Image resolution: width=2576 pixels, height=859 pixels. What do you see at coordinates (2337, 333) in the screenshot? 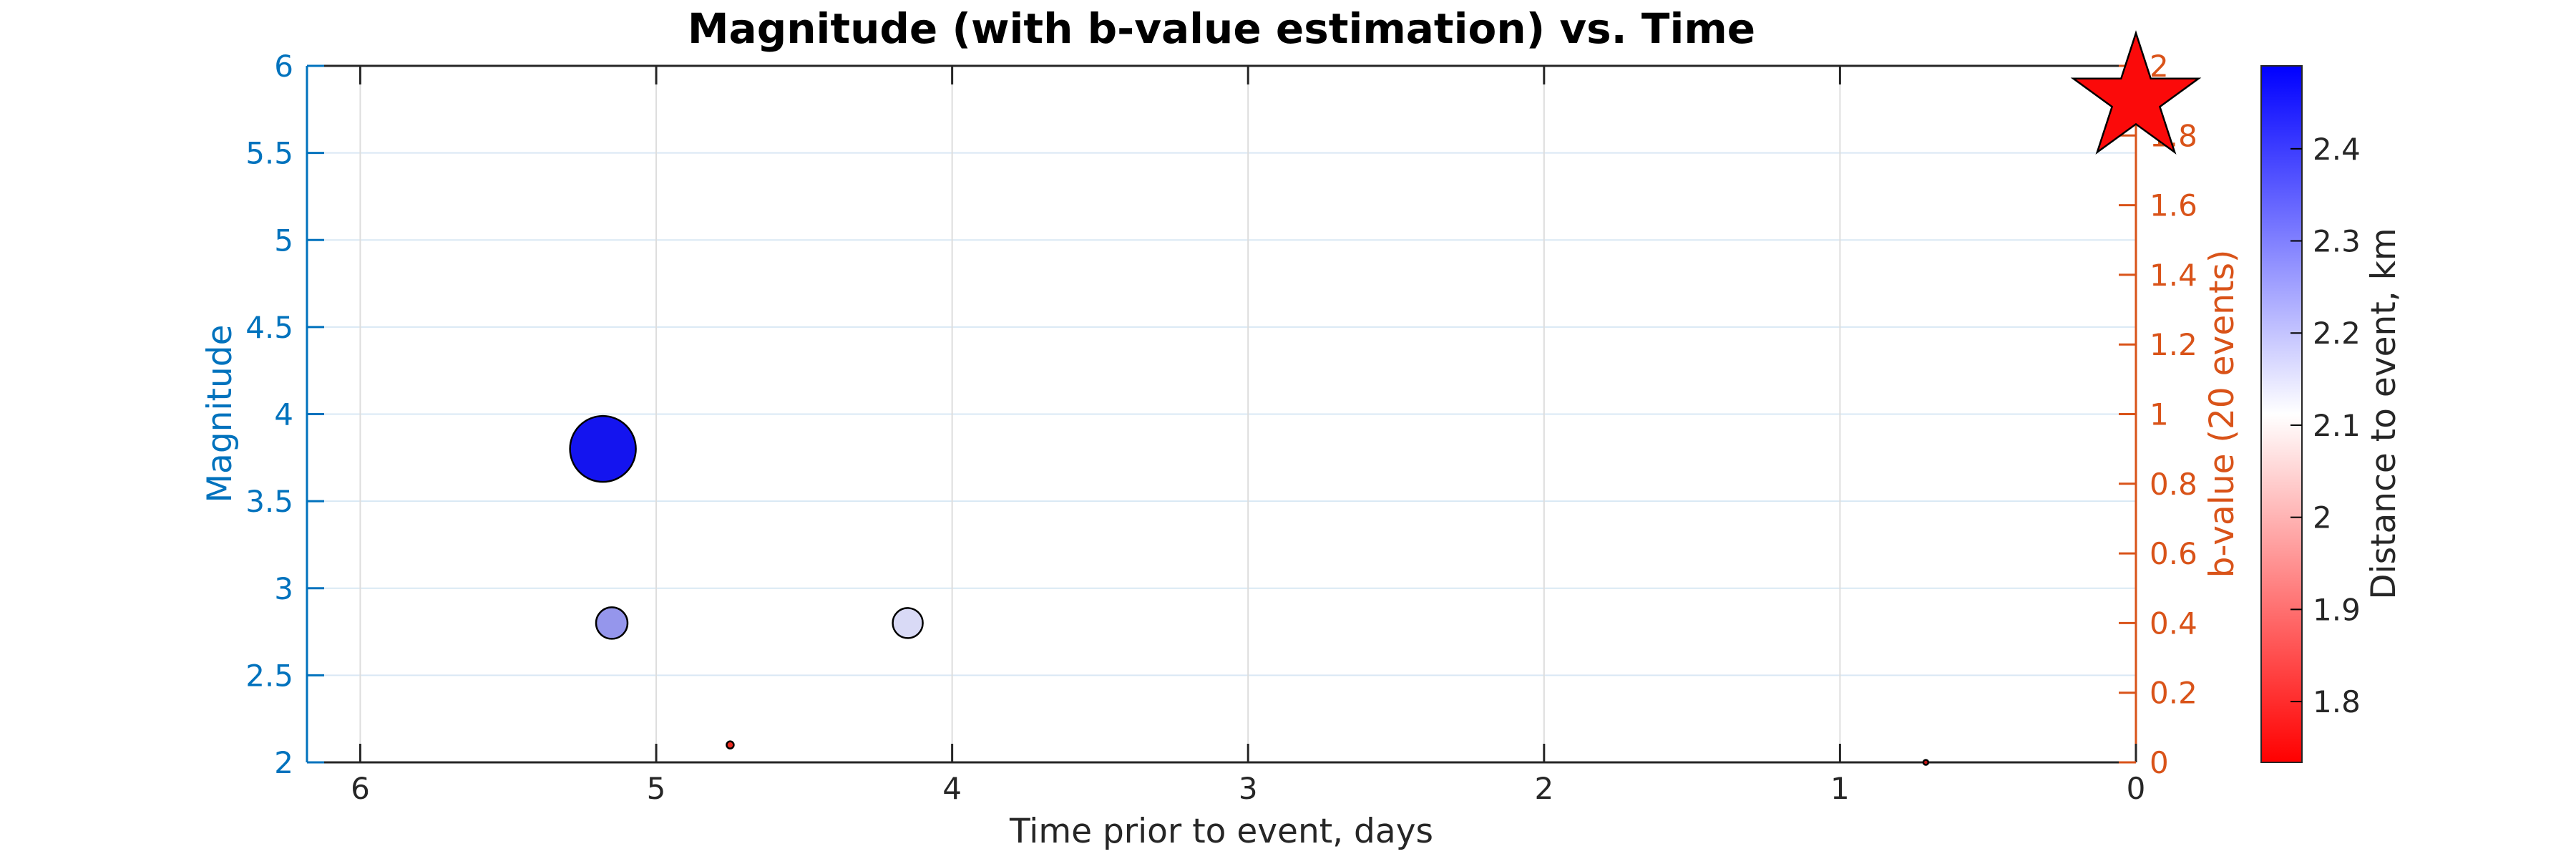
I see `colorbar-tick-label: 2.2` at bounding box center [2337, 333].